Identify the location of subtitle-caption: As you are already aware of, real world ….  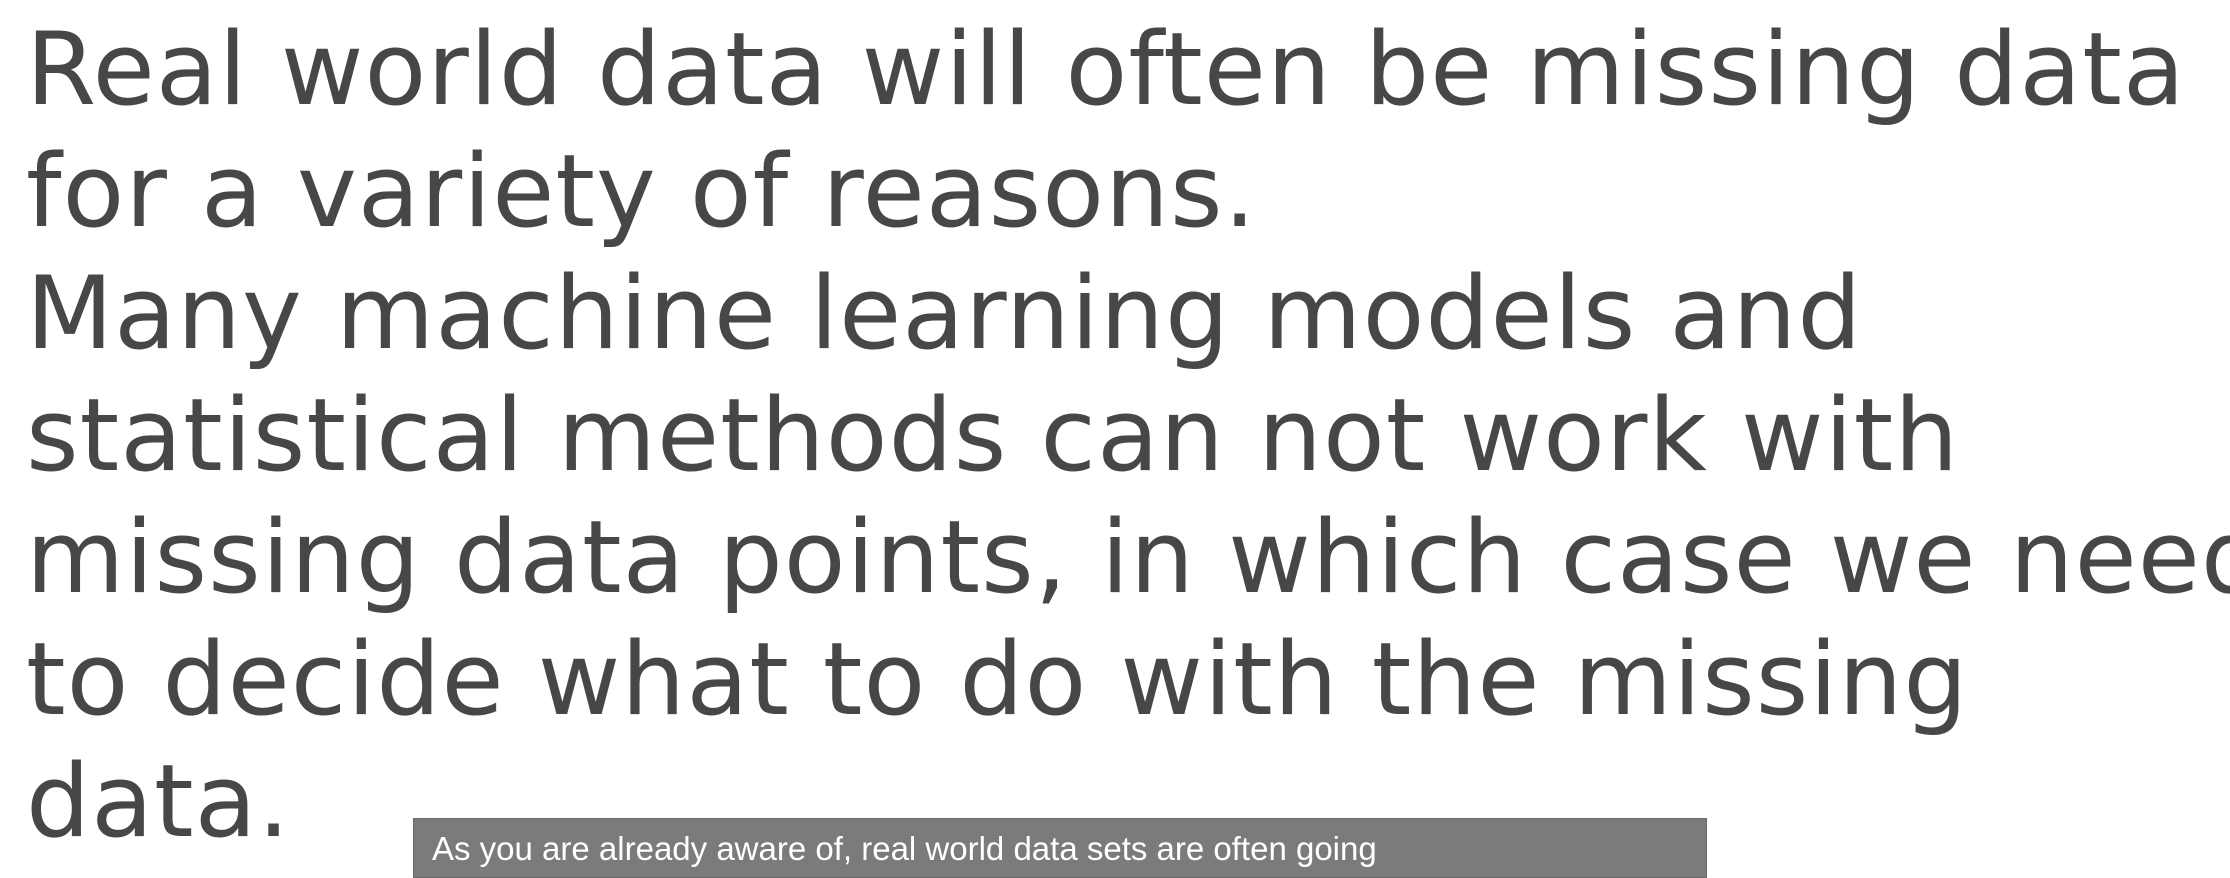
(1060, 848).